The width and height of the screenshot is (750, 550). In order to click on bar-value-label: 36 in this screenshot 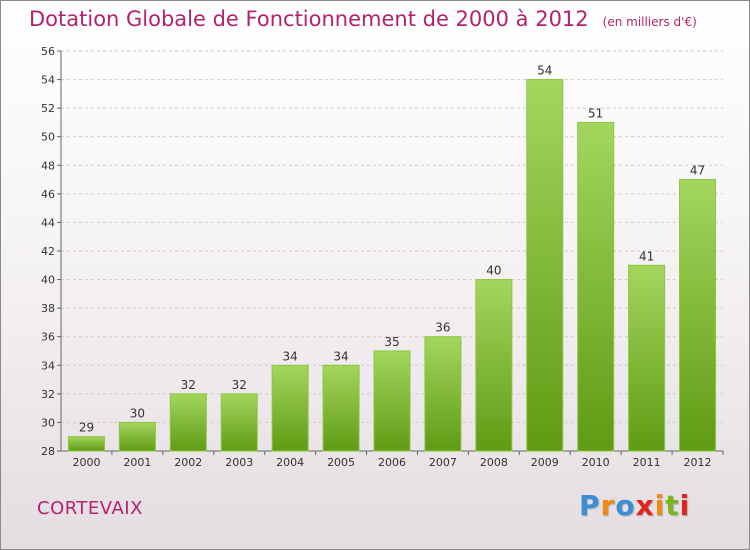, I will do `click(442, 328)`.